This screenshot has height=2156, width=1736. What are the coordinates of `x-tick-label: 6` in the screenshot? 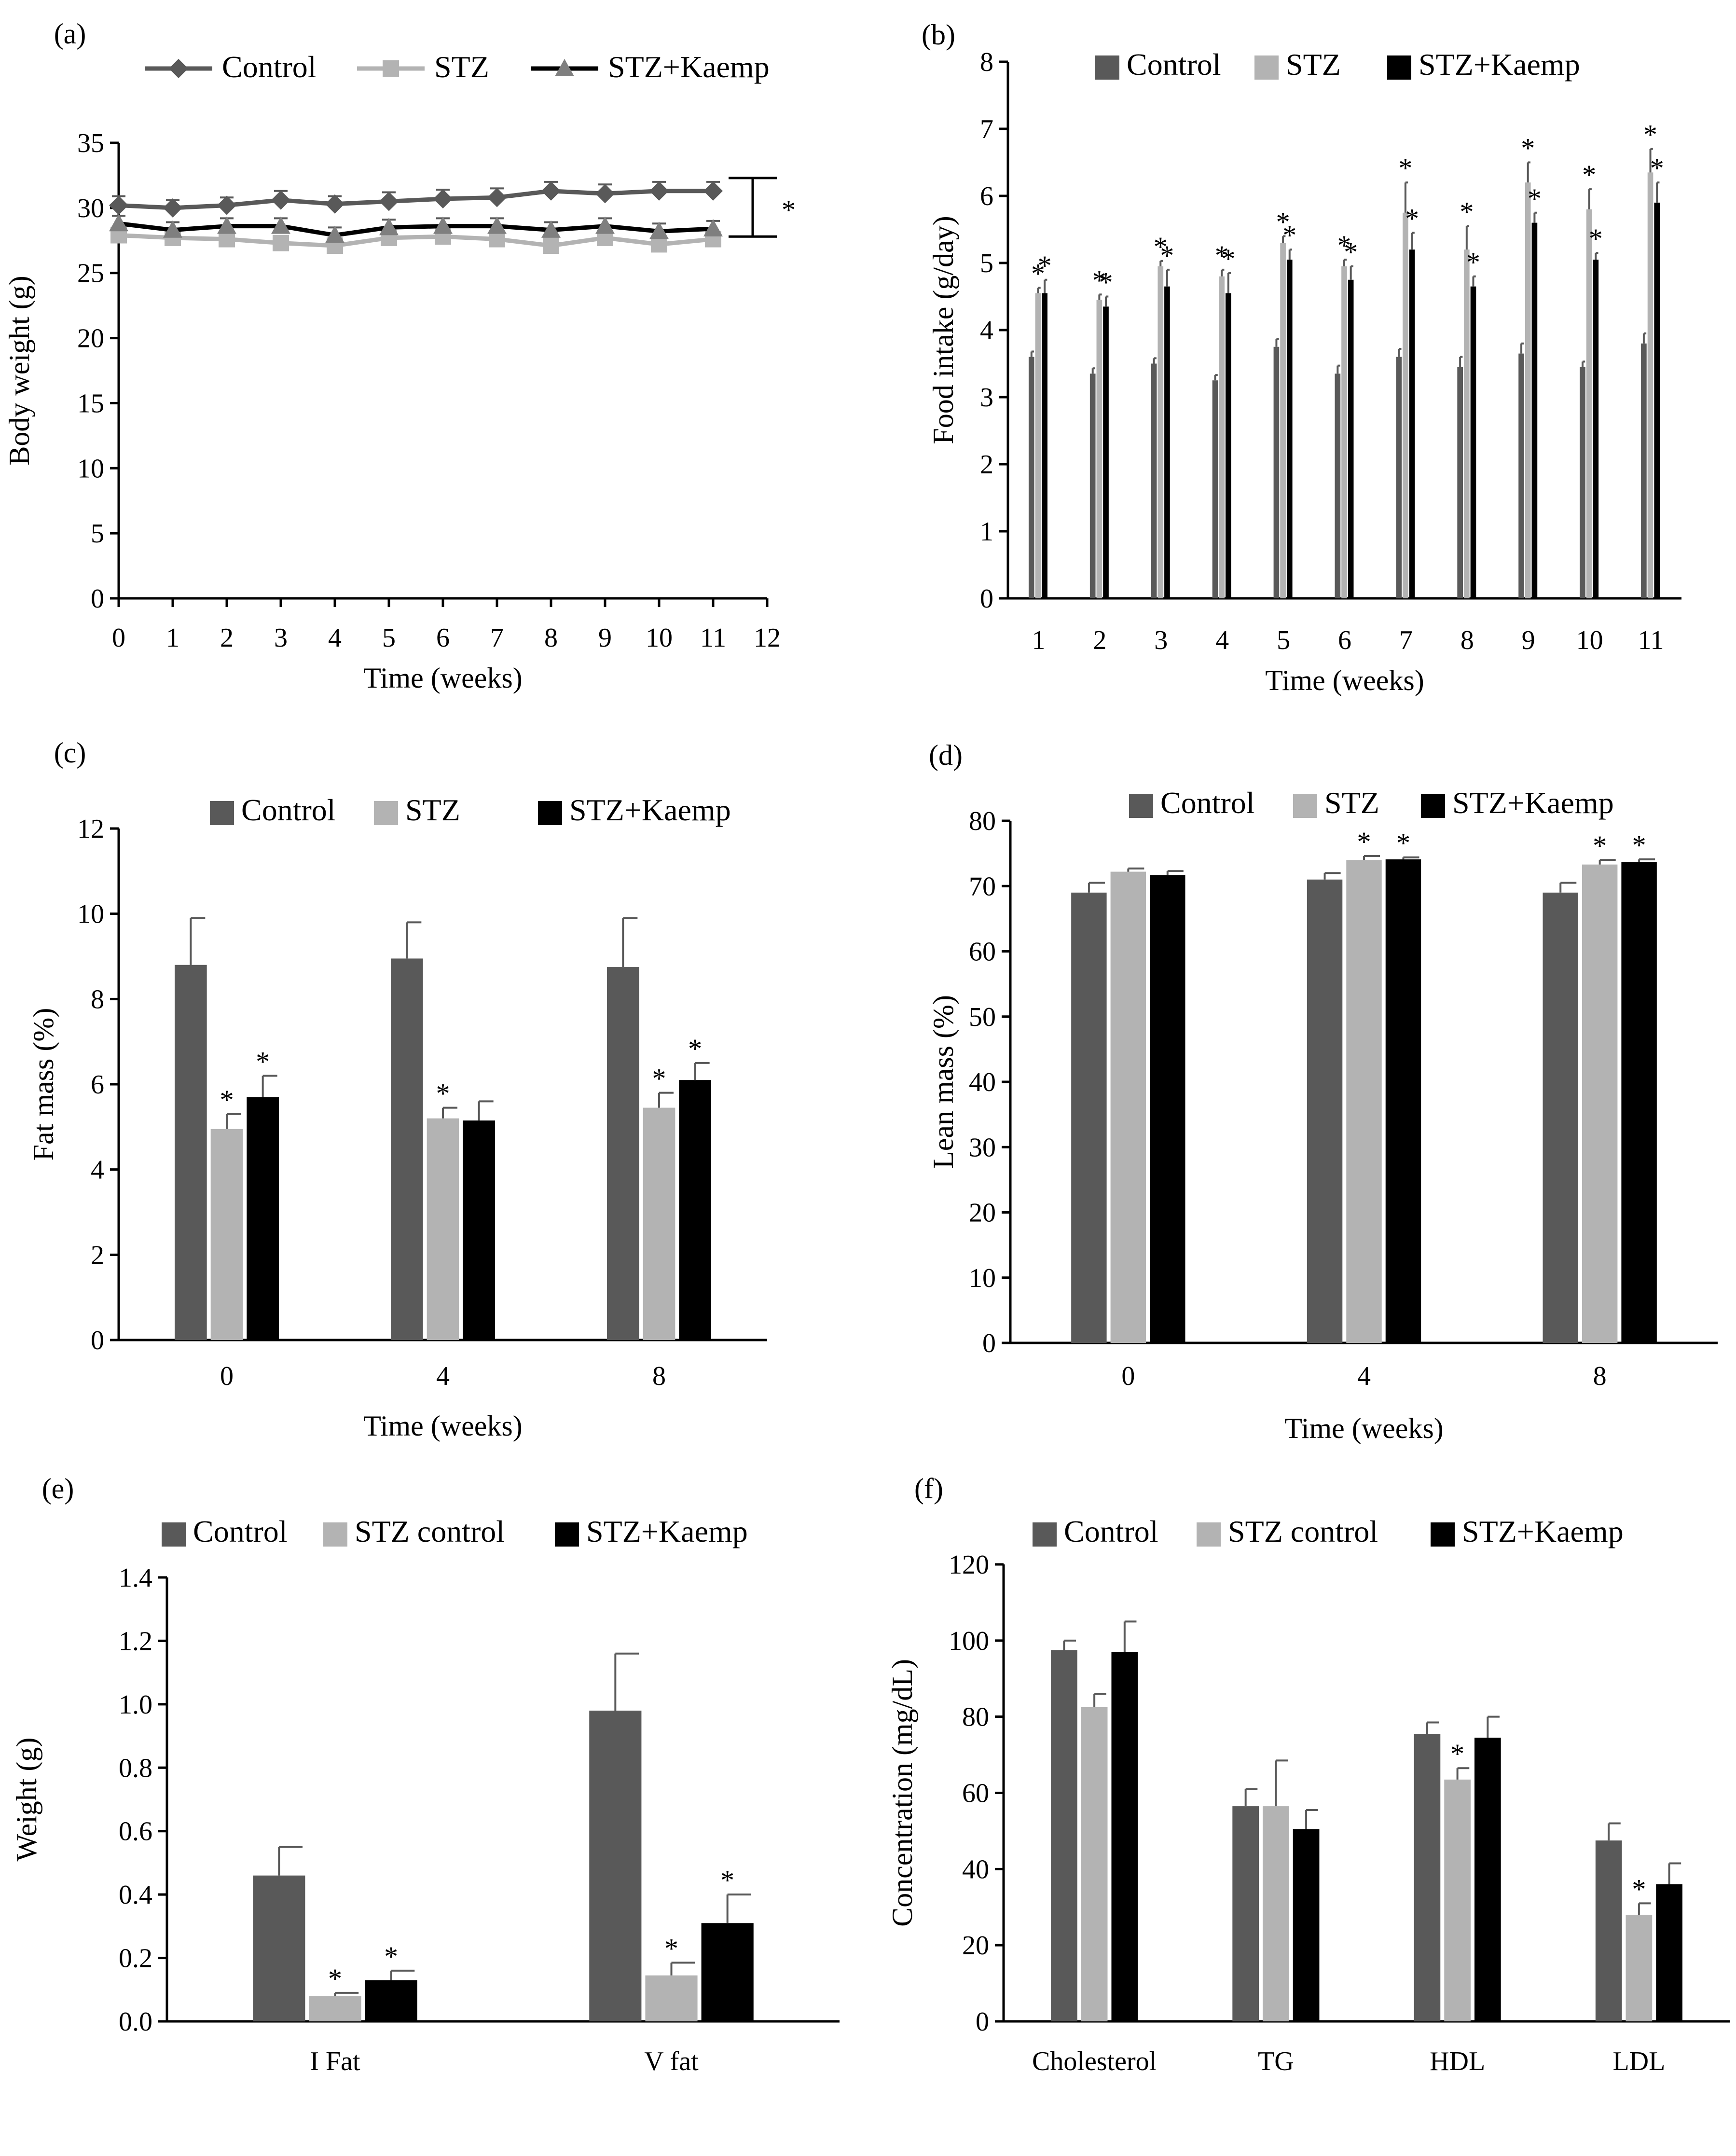 It's located at (1345, 640).